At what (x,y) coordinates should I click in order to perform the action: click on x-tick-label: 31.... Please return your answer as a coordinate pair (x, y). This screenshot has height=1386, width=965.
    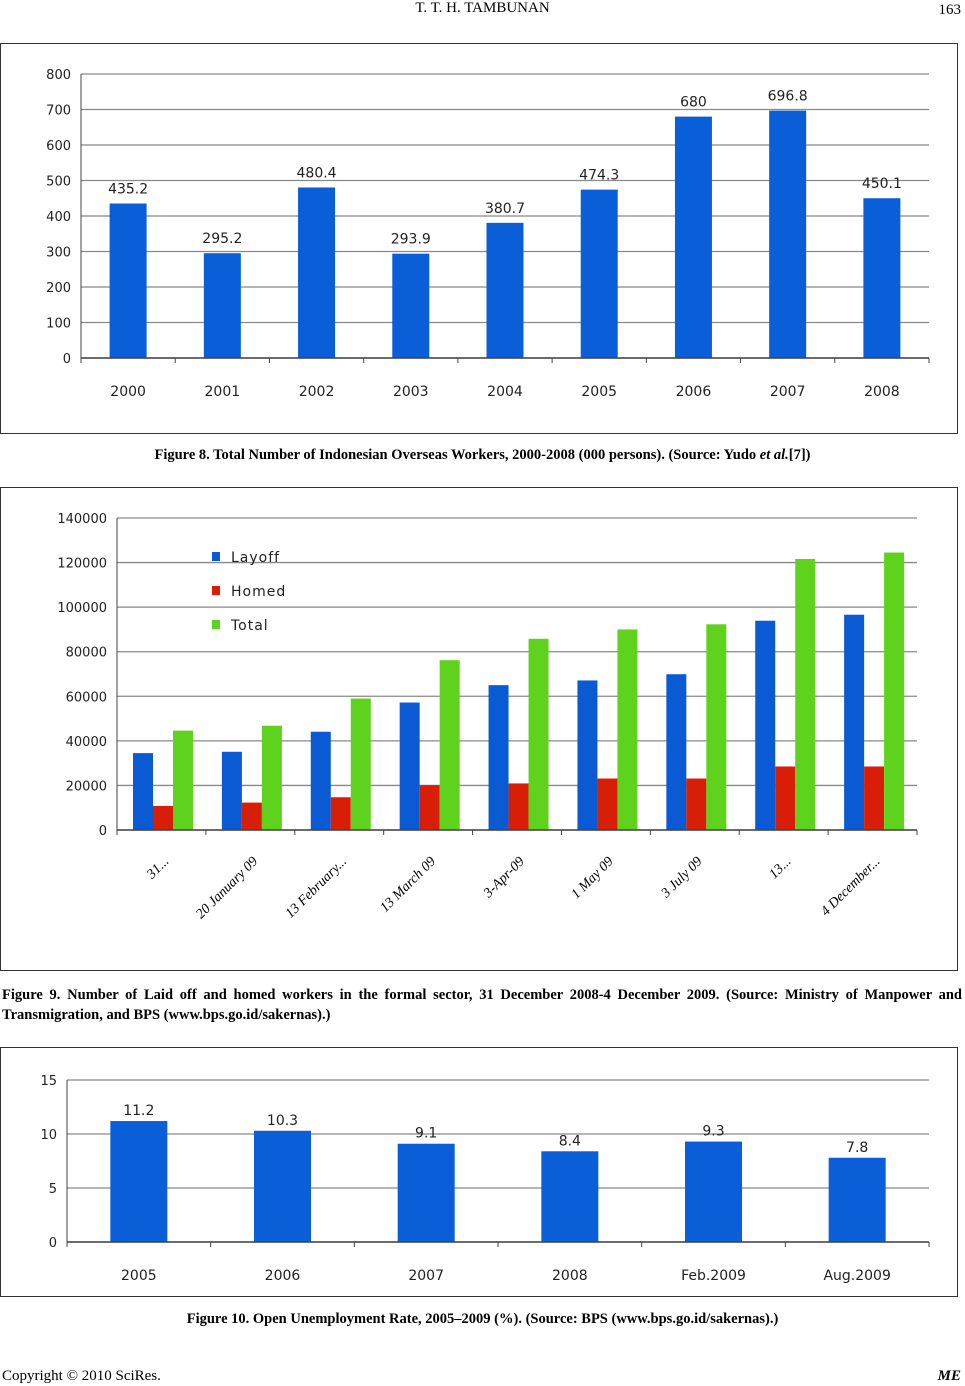
    Looking at the image, I should click on (158, 868).